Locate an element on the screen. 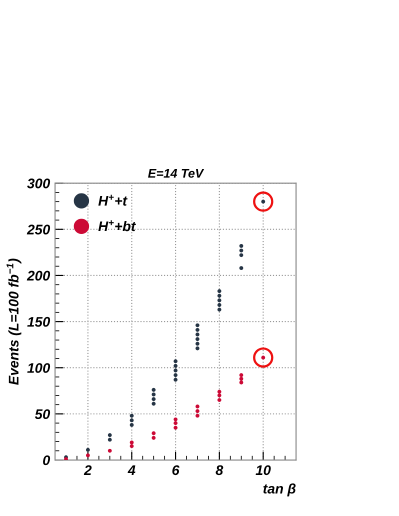  y-tick-label: 200 is located at coordinates (38, 275).